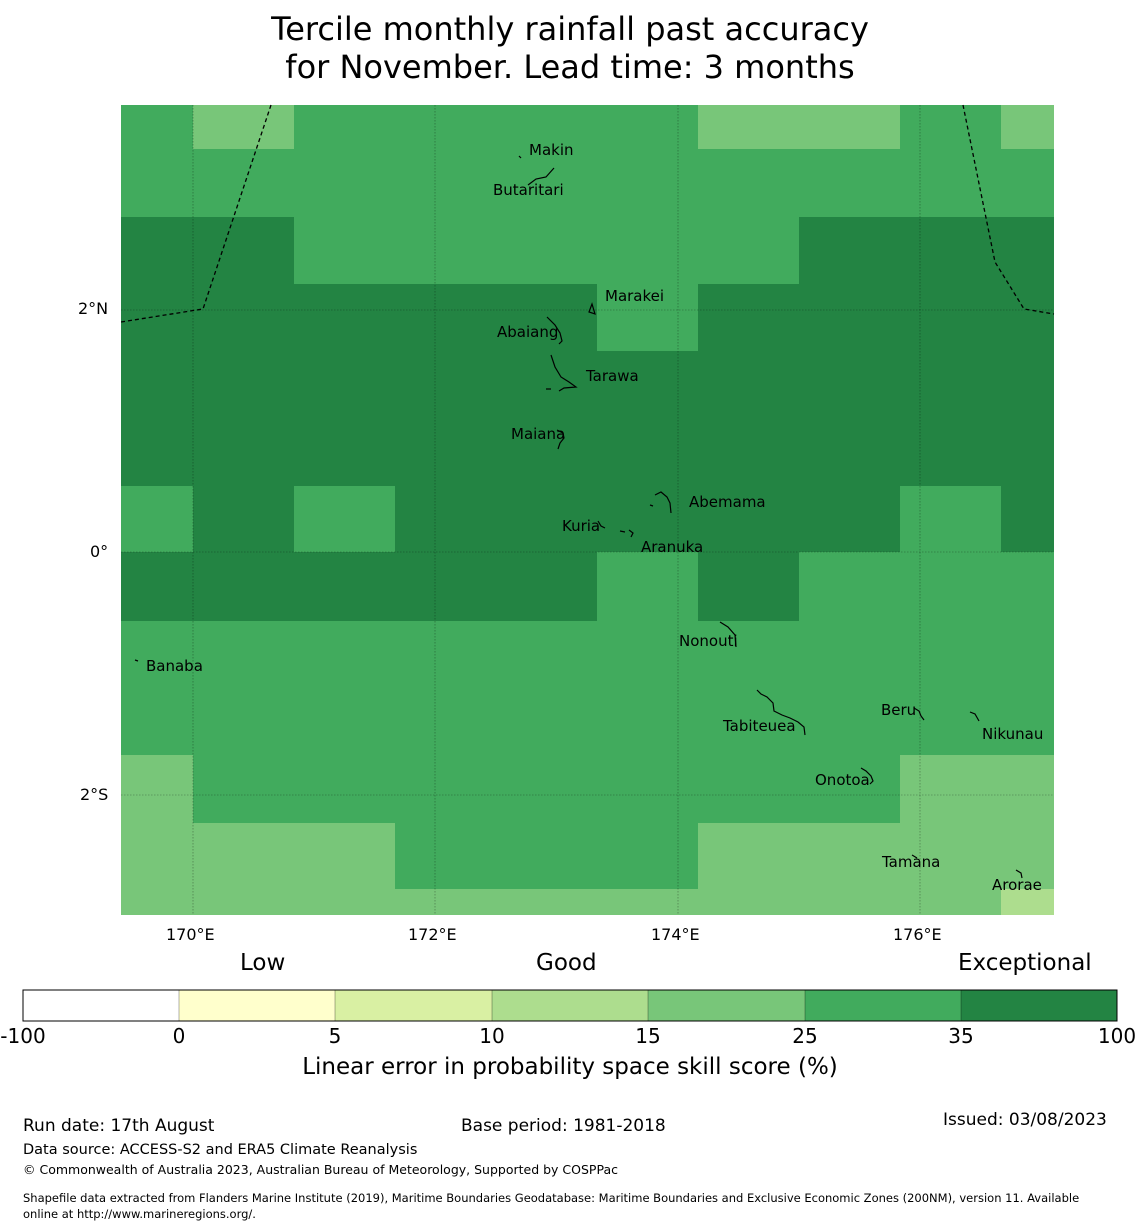 This screenshot has width=1140, height=1230. I want to click on lon-tick-174e: 174°E, so click(675, 934).